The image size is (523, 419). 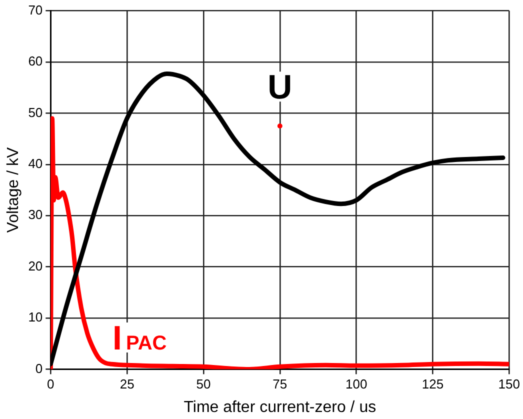 What do you see at coordinates (35, 61) in the screenshot?
I see `y-tick-label: 60` at bounding box center [35, 61].